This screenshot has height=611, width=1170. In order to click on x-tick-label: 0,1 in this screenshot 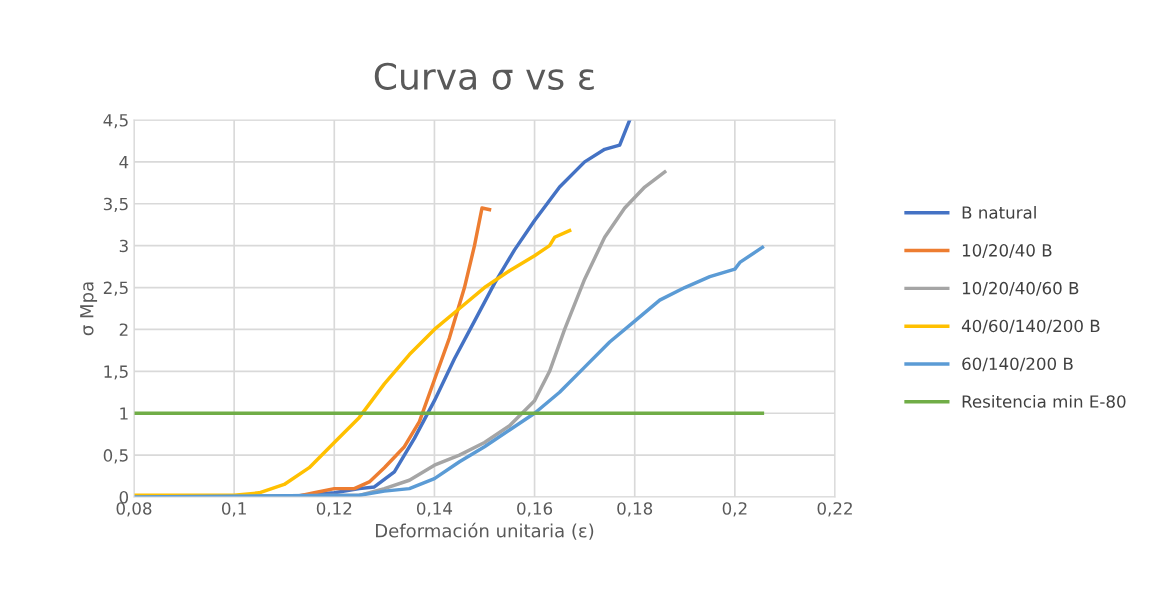, I will do `click(233, 509)`.